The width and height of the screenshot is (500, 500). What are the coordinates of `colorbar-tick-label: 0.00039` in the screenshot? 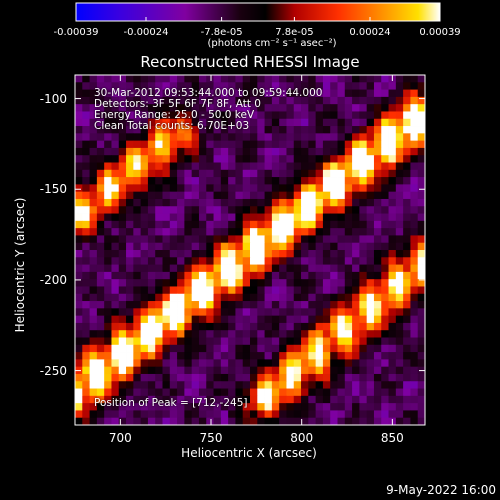 It's located at (440, 32).